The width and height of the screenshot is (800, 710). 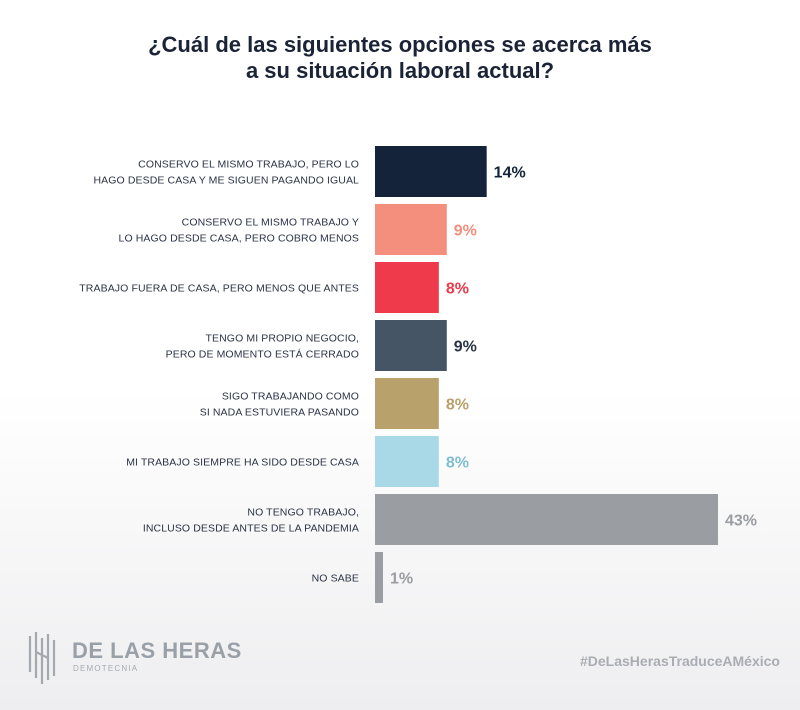 I want to click on hashtag: #DeLasHerasTraduceAMéxico, so click(x=680, y=661).